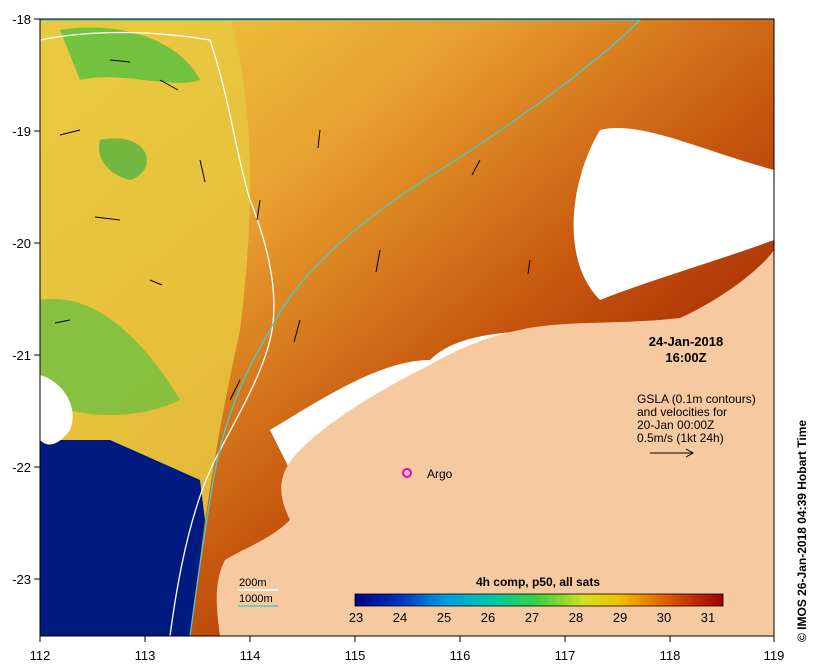 The width and height of the screenshot is (818, 672). What do you see at coordinates (130, 55) in the screenshot?
I see `green-patch-north` at bounding box center [130, 55].